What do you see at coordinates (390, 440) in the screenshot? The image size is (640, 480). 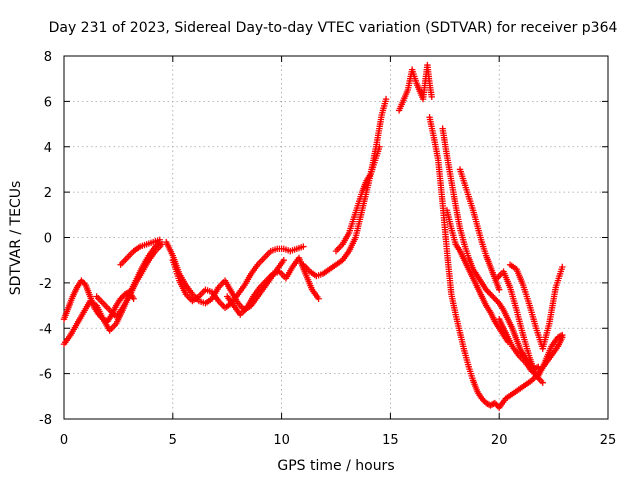 I see `x-tick-label: 15` at bounding box center [390, 440].